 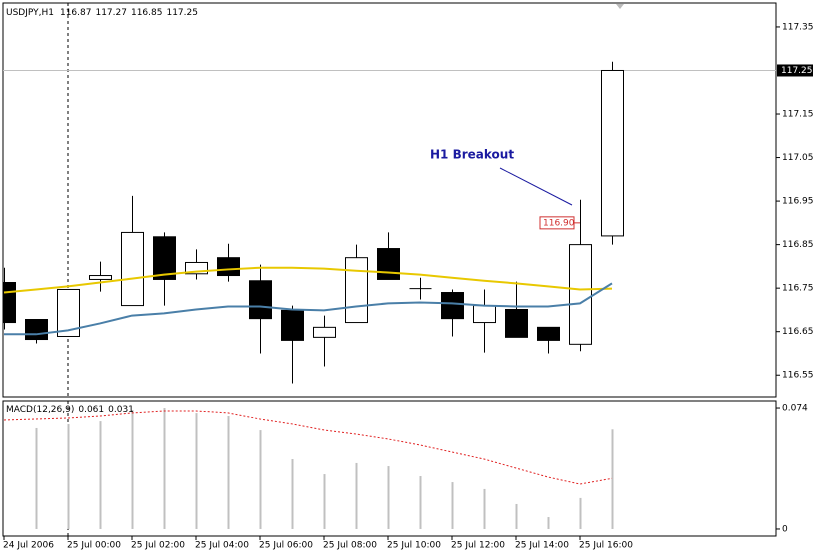 What do you see at coordinates (472, 155) in the screenshot?
I see `annotation: H1 Breakout` at bounding box center [472, 155].